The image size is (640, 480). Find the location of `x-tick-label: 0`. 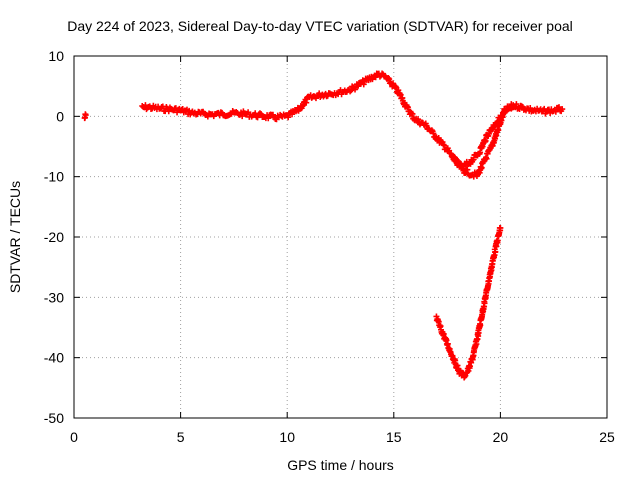

x-tick-label: 0 is located at coordinates (74, 437).